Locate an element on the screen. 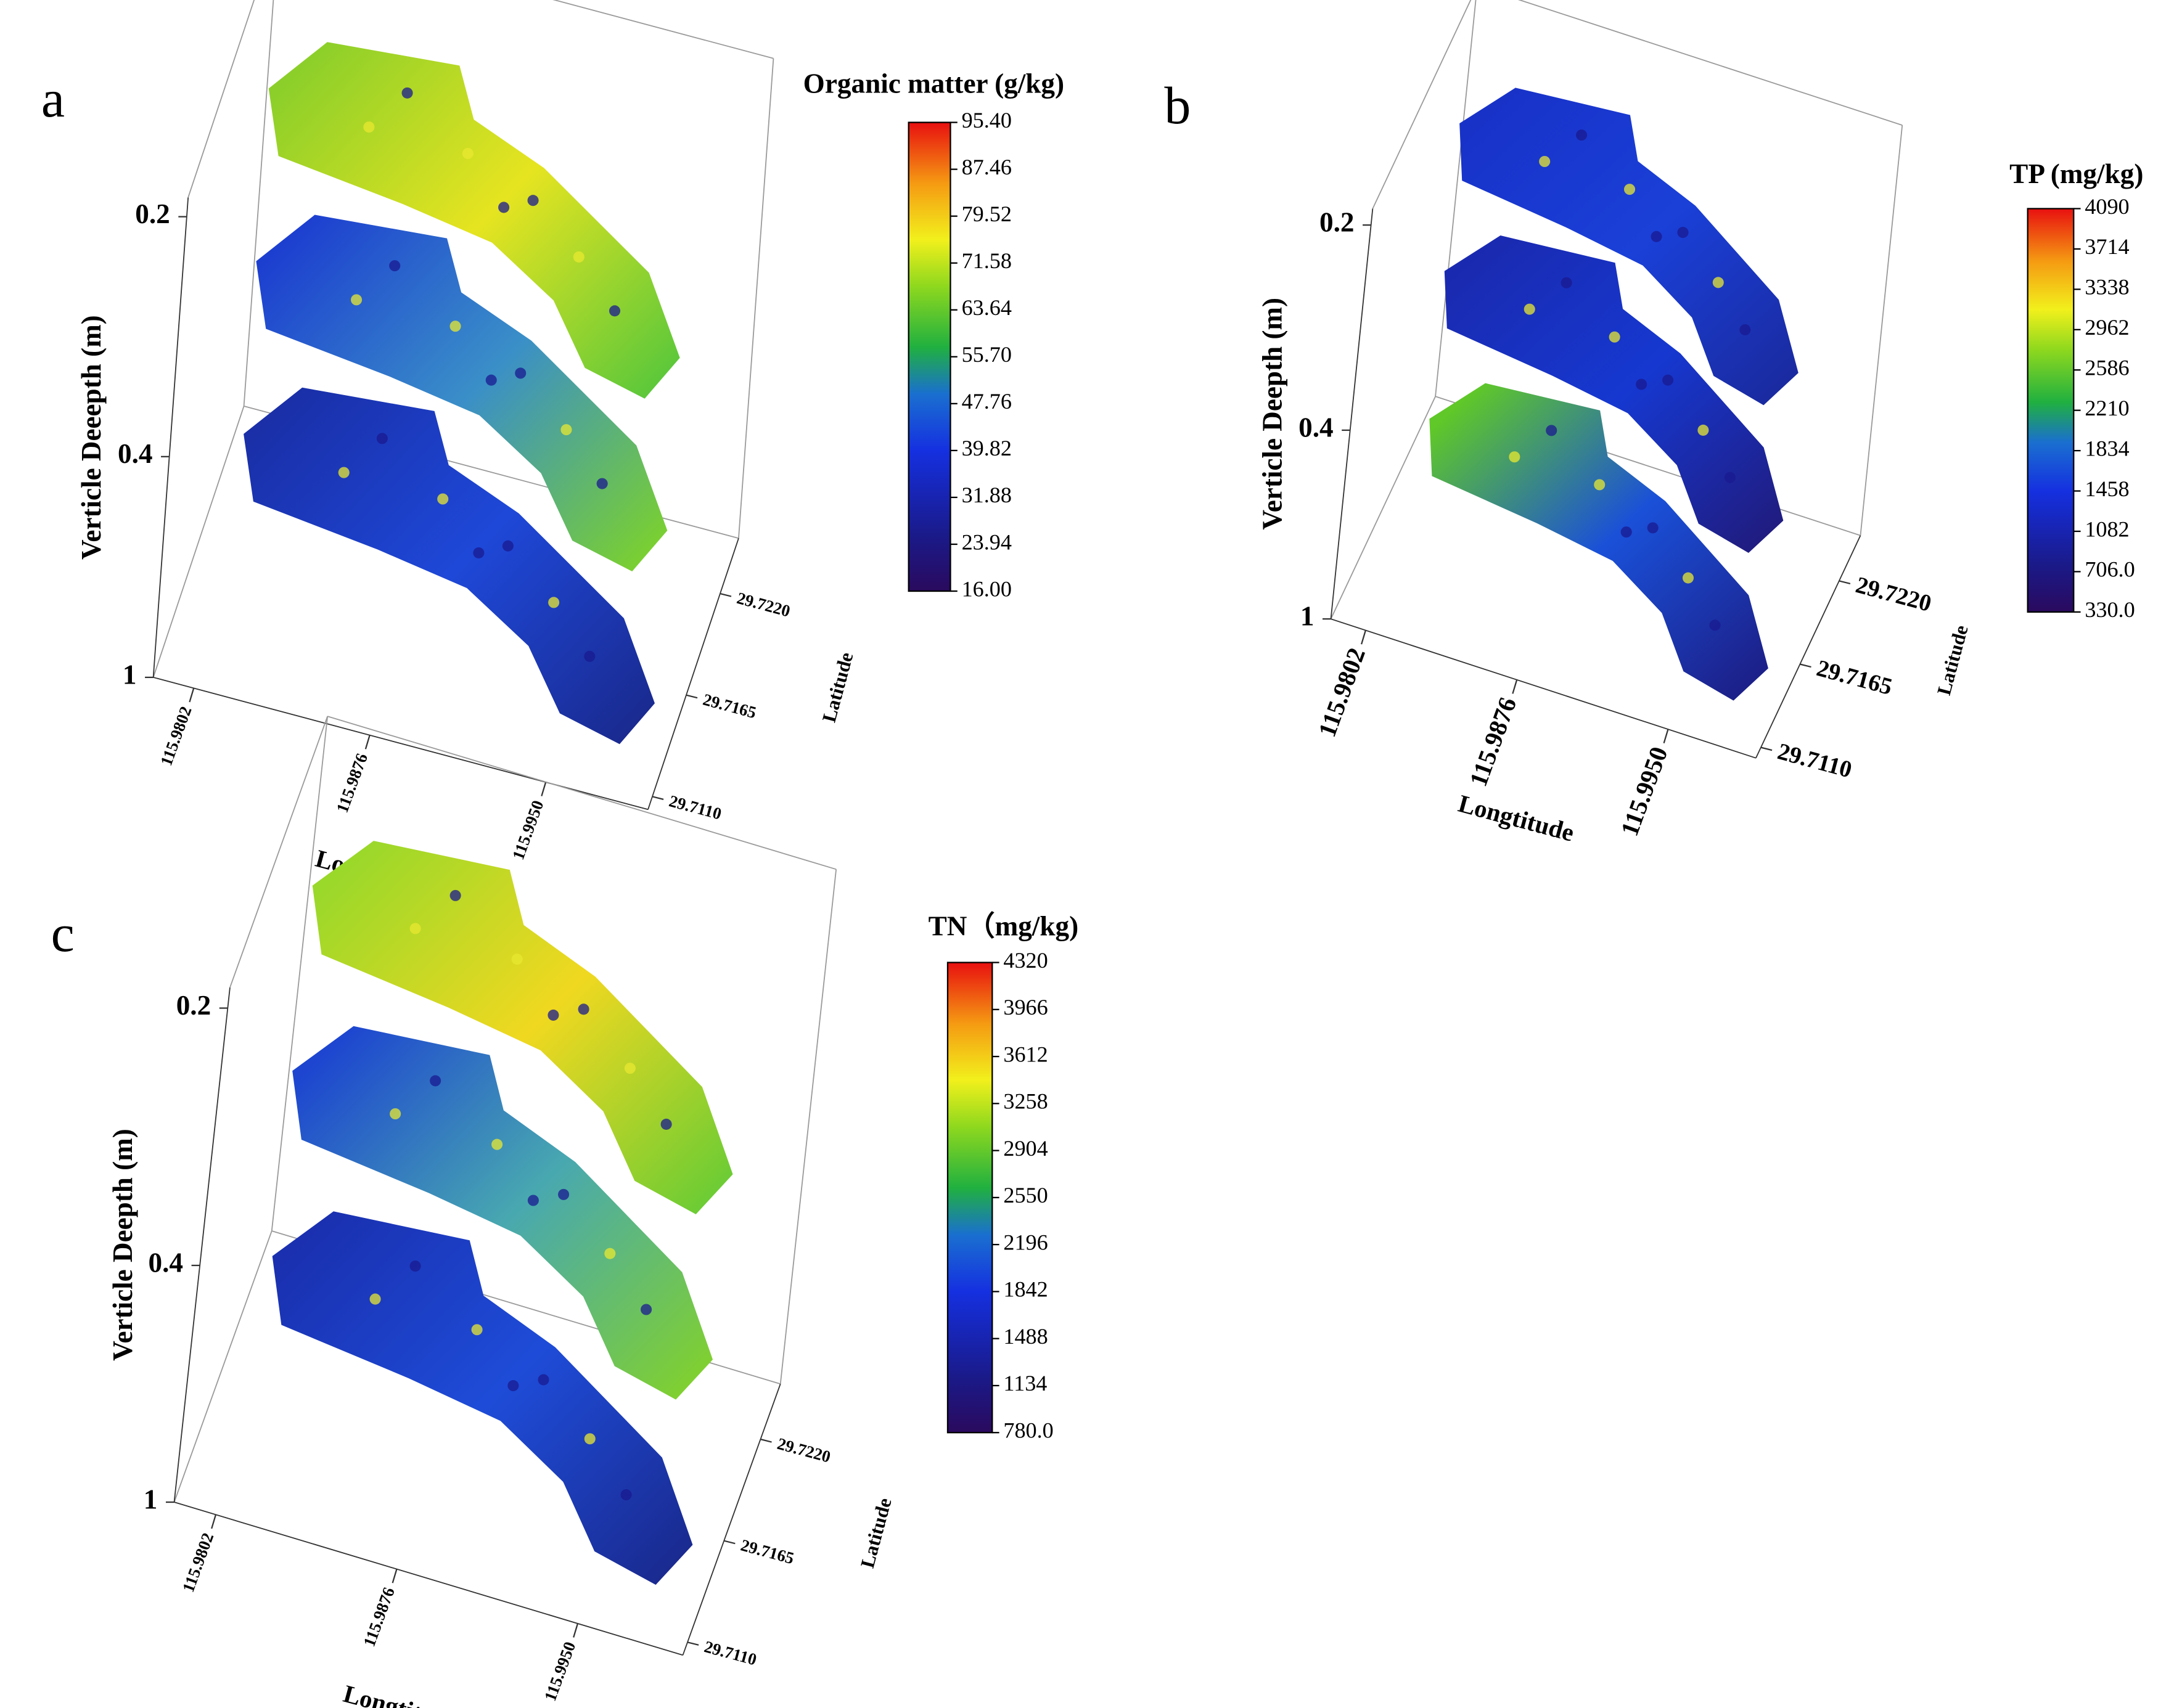 Image resolution: width=2174 pixels, height=1708 pixels. colorbar-tick-label: 47.76 is located at coordinates (987, 401).